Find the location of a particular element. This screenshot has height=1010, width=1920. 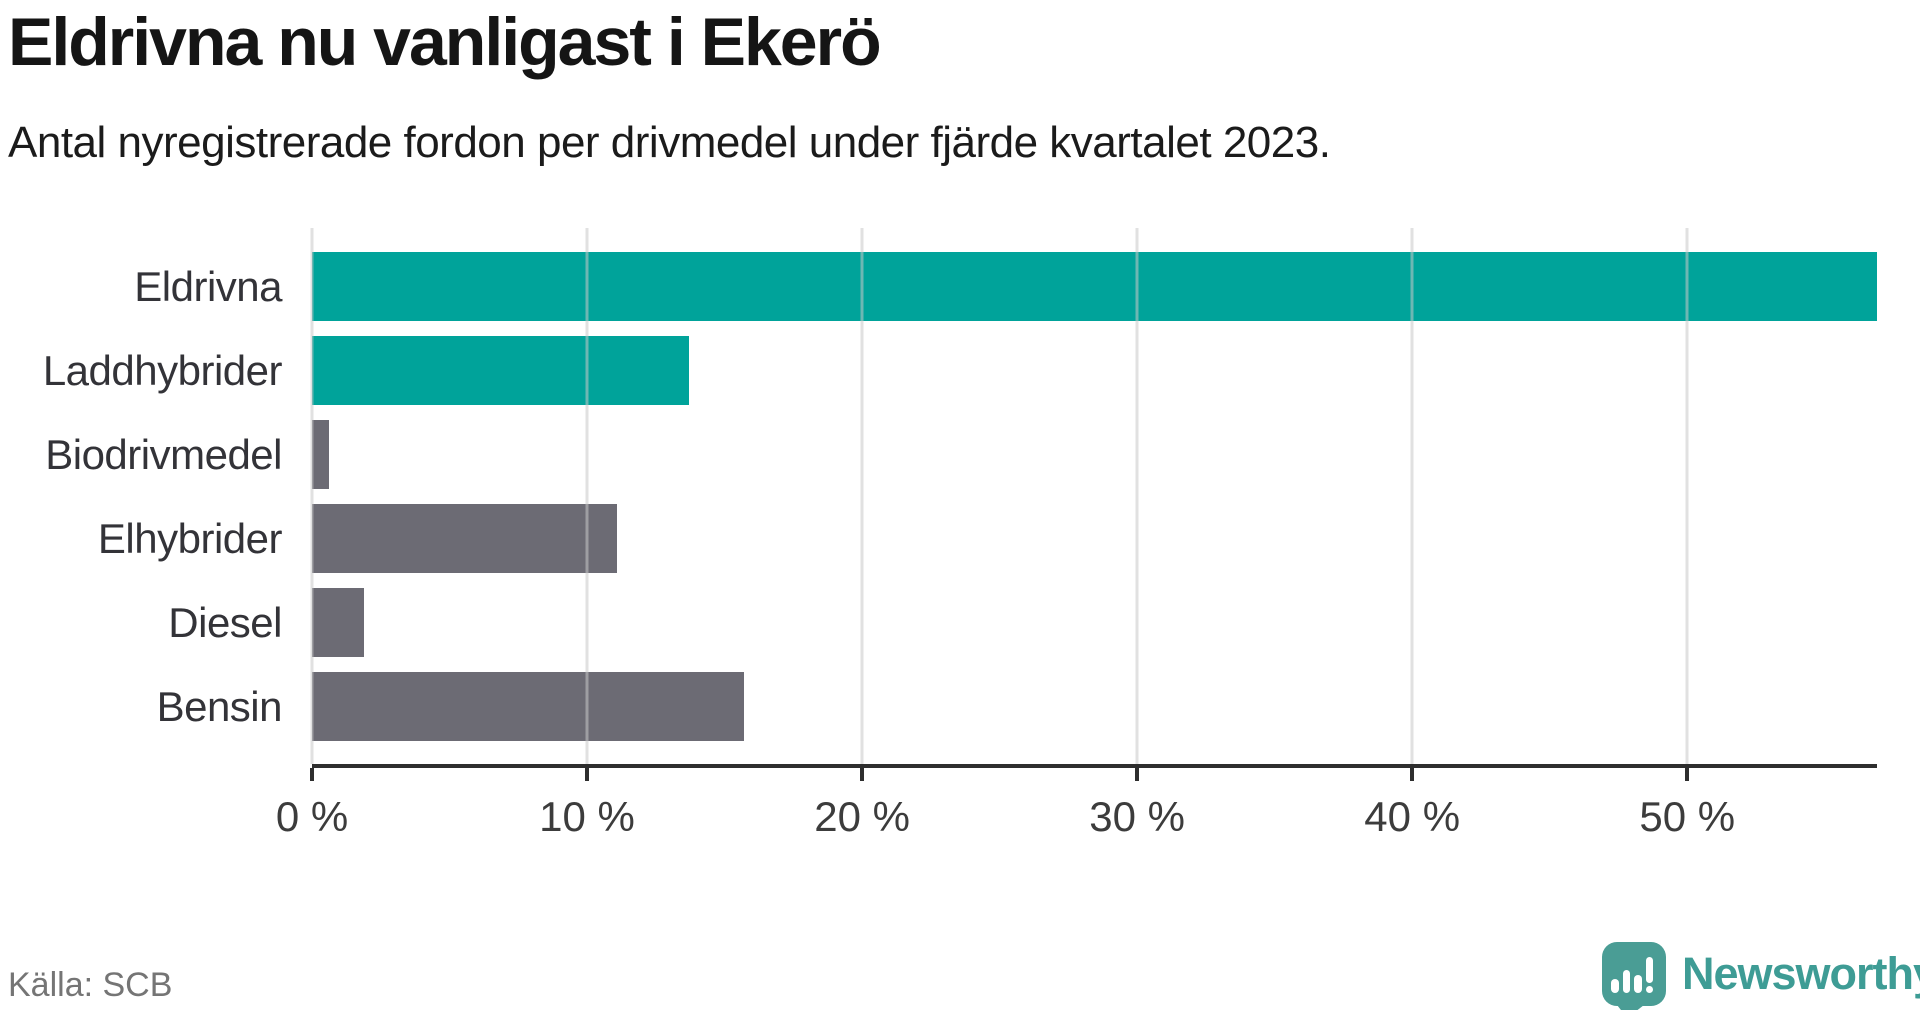

category-label-elhybrider: Elhybrider is located at coordinates (190, 538).